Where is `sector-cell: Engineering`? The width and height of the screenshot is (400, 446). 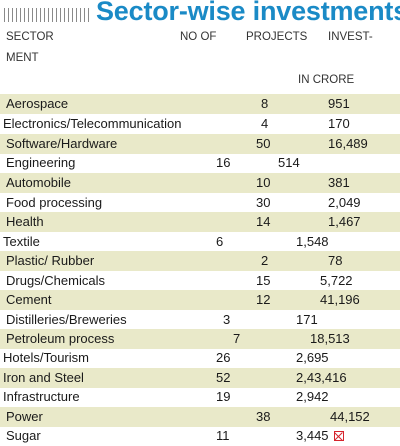
sector-cell: Engineering is located at coordinates (41, 162).